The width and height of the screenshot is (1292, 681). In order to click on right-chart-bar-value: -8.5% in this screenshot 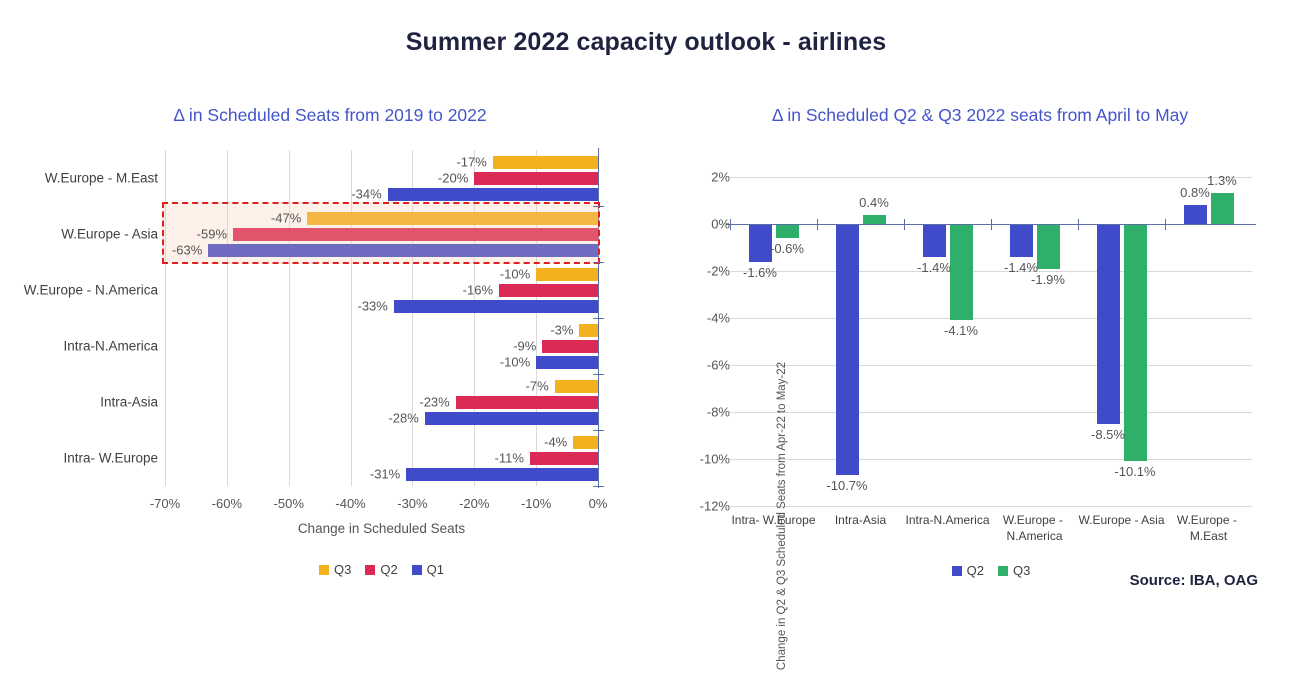, I will do `click(1108, 434)`.